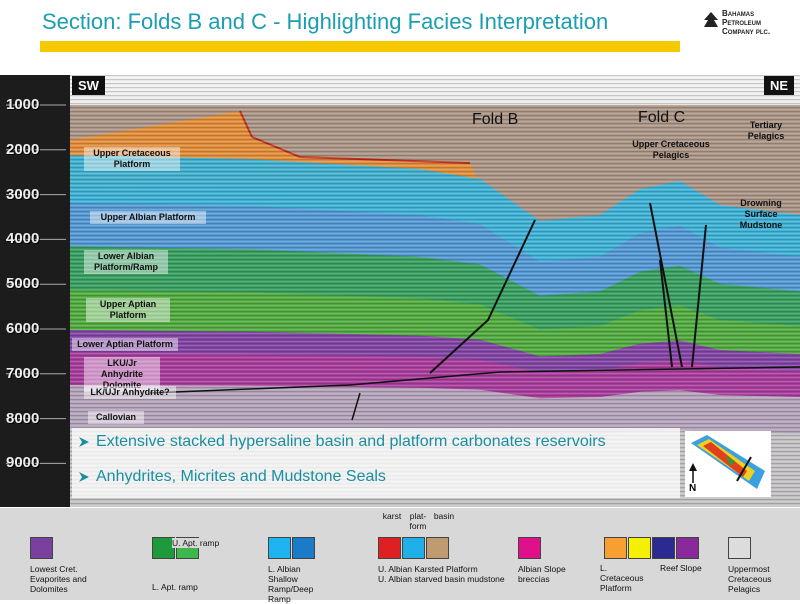  What do you see at coordinates (669, 568) in the screenshot?
I see `legend-label: Reef` at bounding box center [669, 568].